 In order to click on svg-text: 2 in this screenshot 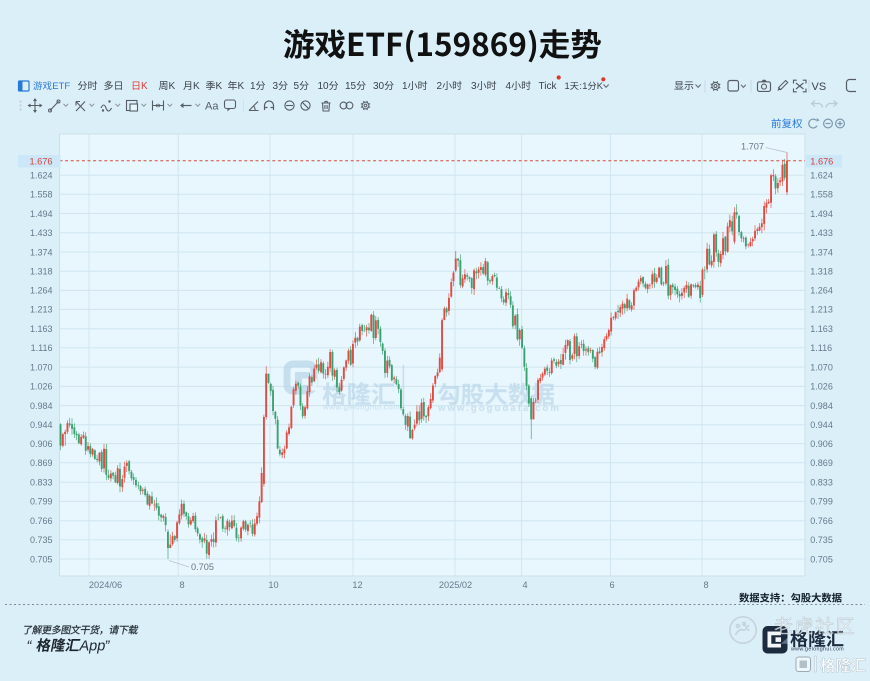, I will do `click(440, 86)`.